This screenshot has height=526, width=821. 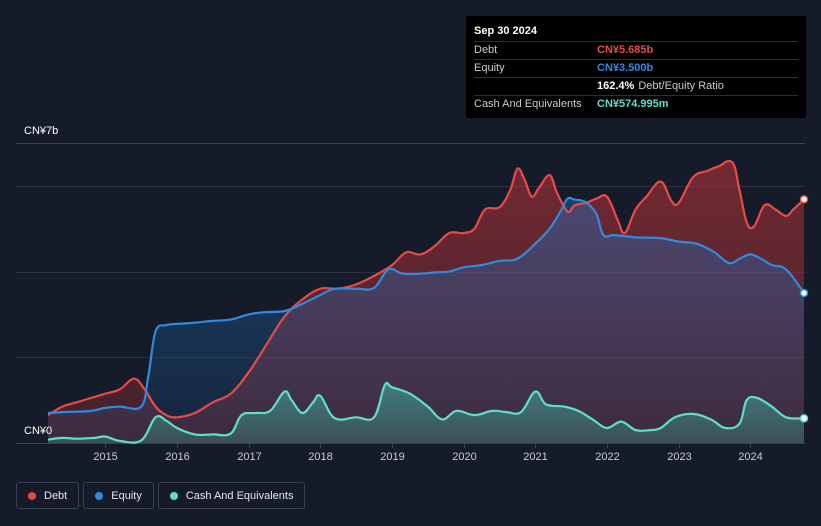 What do you see at coordinates (535, 457) in the screenshot?
I see `x-tick-label-2021: 2021` at bounding box center [535, 457].